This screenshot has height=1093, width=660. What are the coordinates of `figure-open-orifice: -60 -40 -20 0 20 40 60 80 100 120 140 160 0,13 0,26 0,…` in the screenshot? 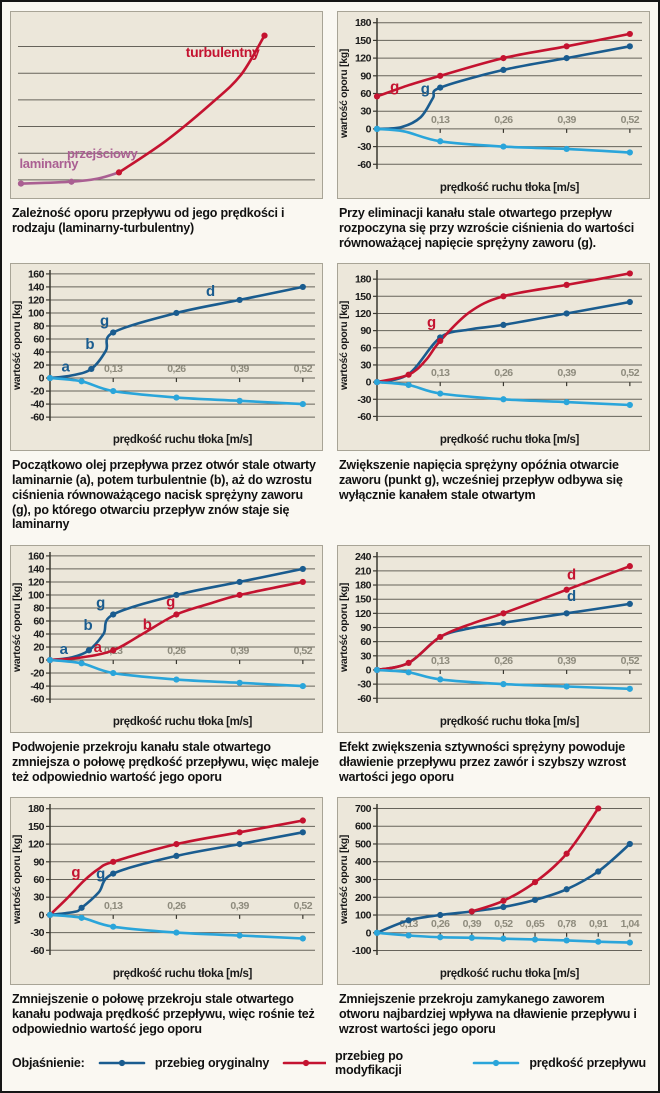 It's located at (166, 397).